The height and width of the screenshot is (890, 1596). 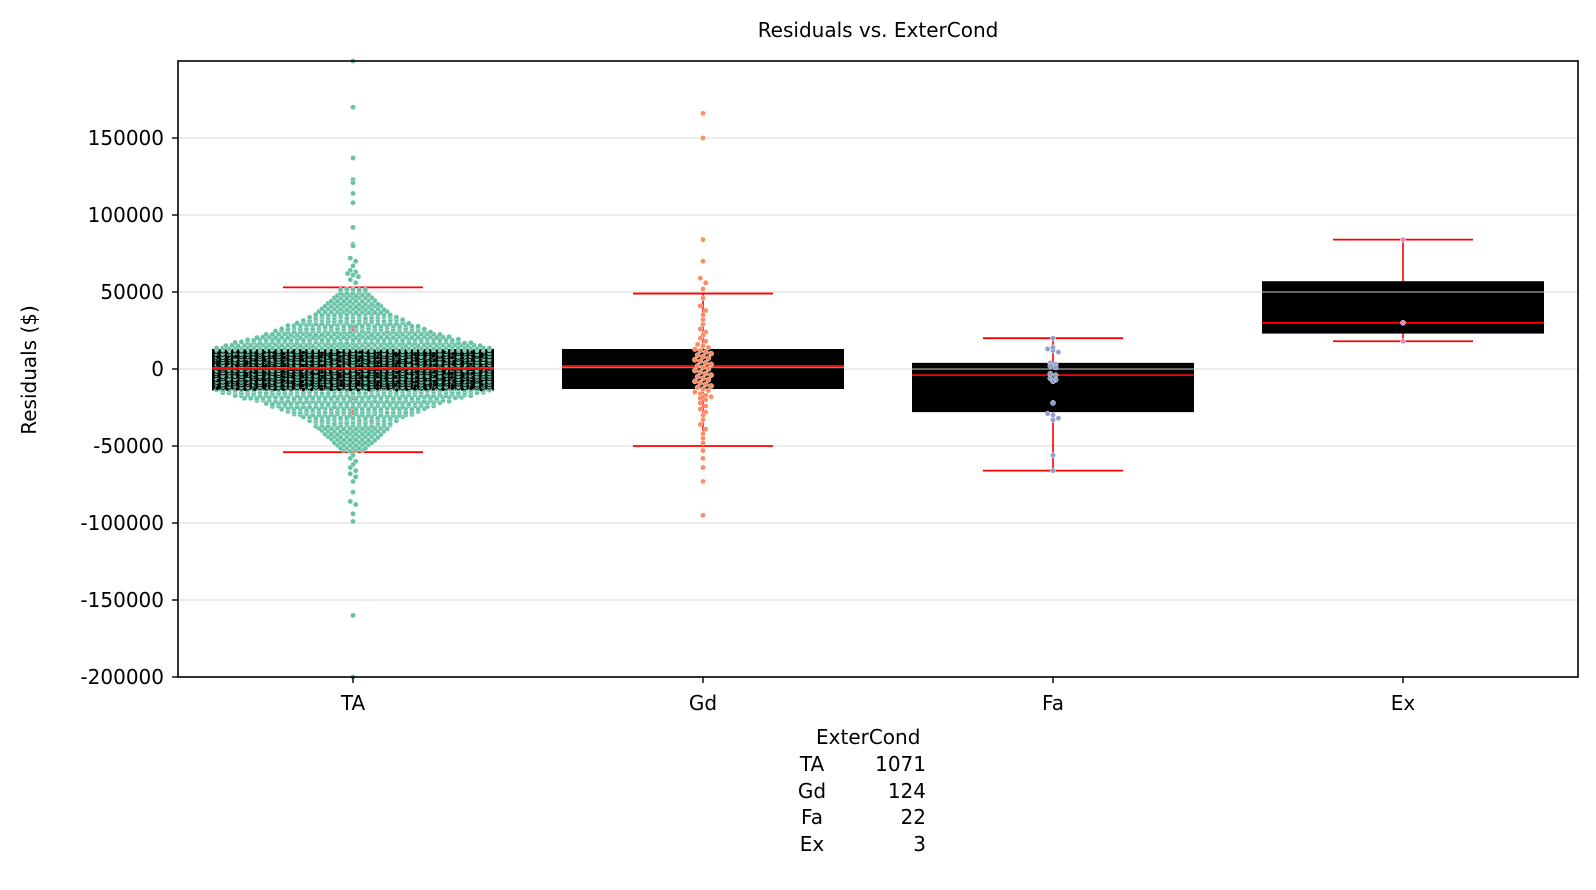 What do you see at coordinates (900, 764) in the screenshot?
I see `counts-row-count: 1071` at bounding box center [900, 764].